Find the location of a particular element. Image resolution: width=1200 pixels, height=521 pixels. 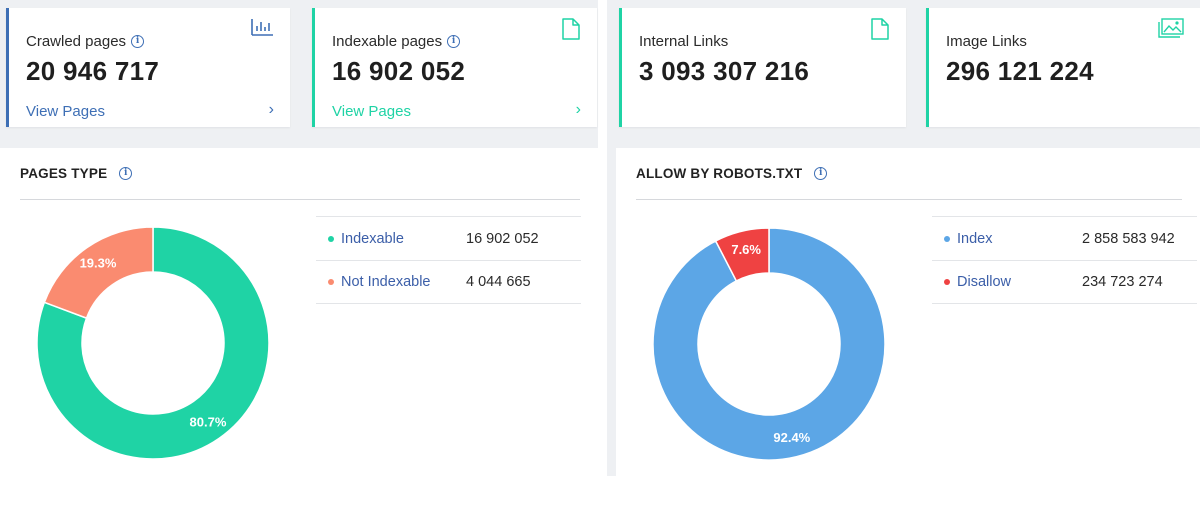

indexable-pages-value: 16 902 052 is located at coordinates (399, 71).